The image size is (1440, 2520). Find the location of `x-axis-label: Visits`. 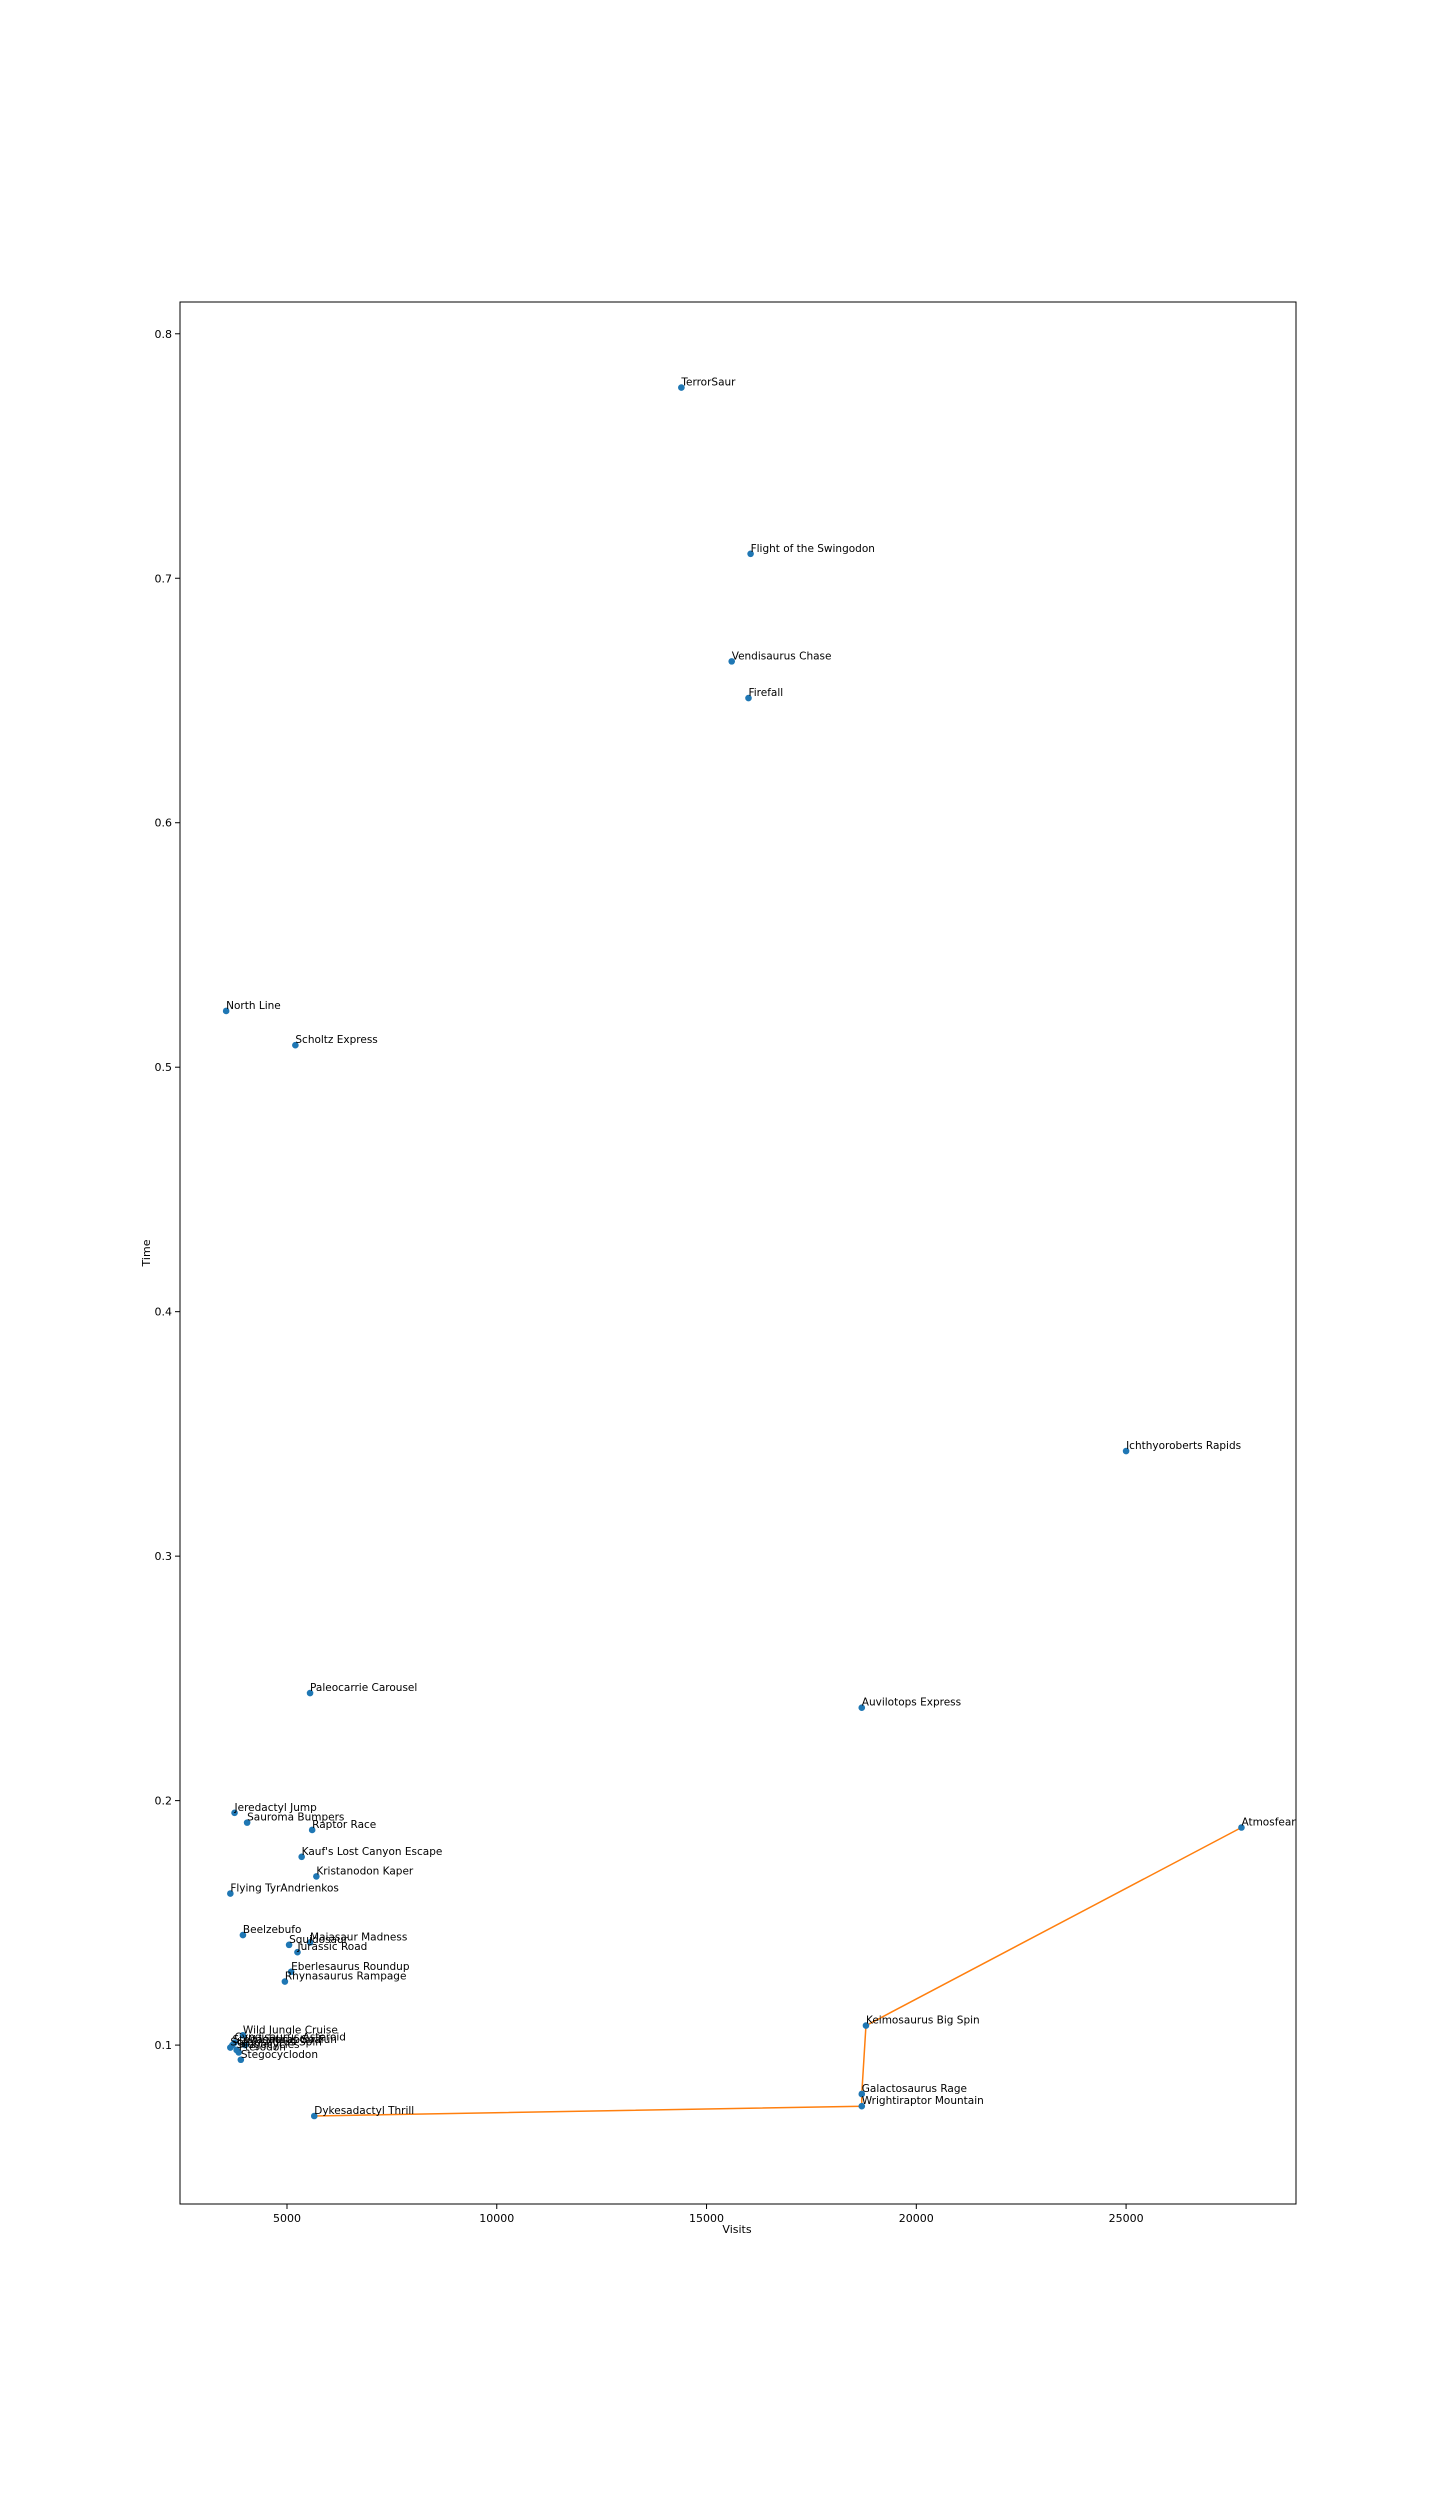

x-axis-label: Visits is located at coordinates (736, 2229).